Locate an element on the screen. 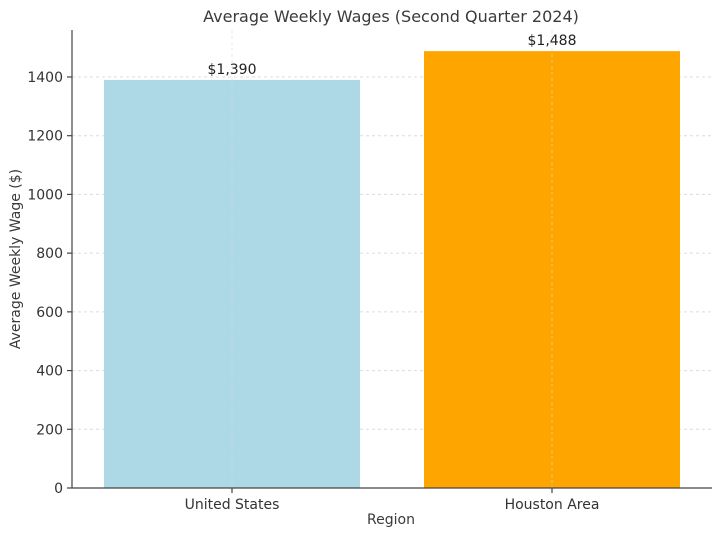 Image resolution: width=720 pixels, height=536 pixels. y-tick-label: 1000 is located at coordinates (45, 195).